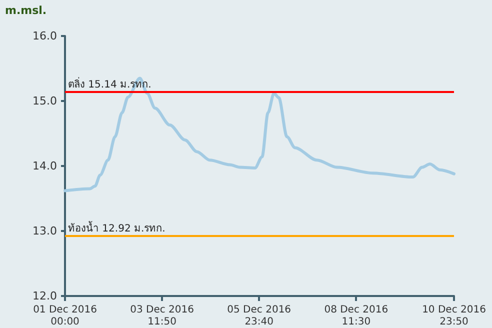  What do you see at coordinates (44, 166) in the screenshot?
I see `y-tick-label: 14.0` at bounding box center [44, 166].